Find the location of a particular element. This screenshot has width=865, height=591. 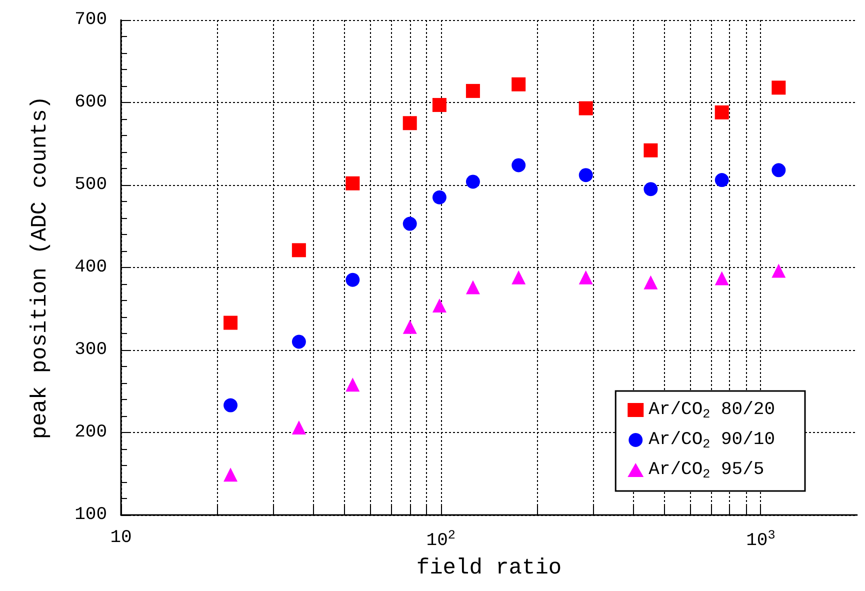

y-axis-title: peak position (ADC counts) is located at coordinates (40, 268).